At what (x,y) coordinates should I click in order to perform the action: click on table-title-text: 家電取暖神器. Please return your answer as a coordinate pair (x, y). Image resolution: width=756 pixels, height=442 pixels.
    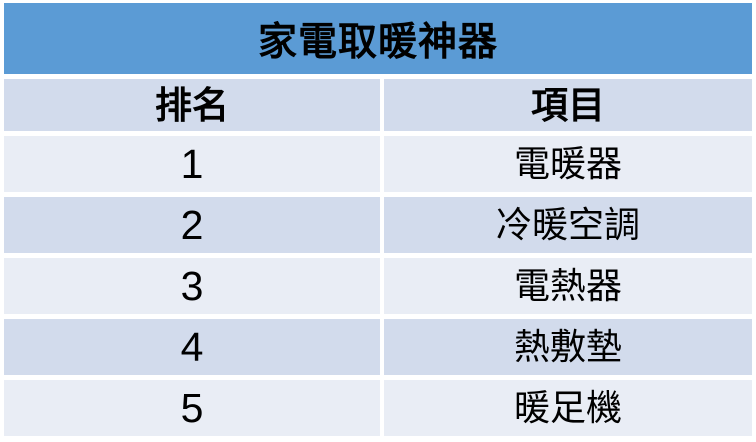
    Looking at the image, I should click on (377, 42).